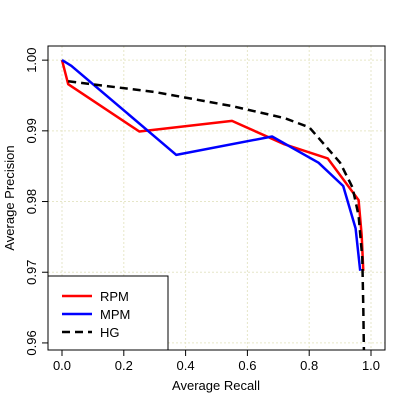 This screenshot has width=407, height=407. Describe the element at coordinates (31, 342) in the screenshot. I see `y-tick-label: 0.96` at that location.